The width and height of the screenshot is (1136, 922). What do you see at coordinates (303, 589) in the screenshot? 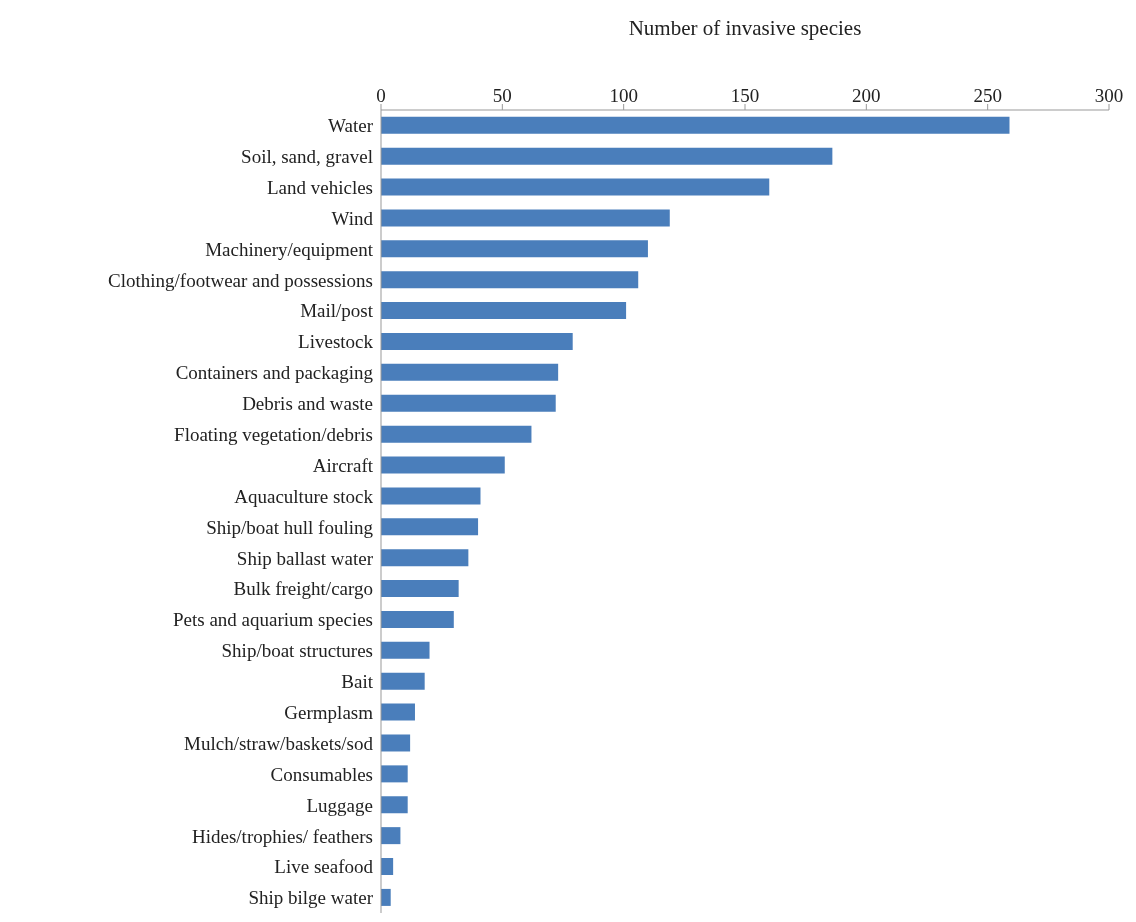
I see `y-tick-label: Bulk freight/cargo` at bounding box center [303, 589].